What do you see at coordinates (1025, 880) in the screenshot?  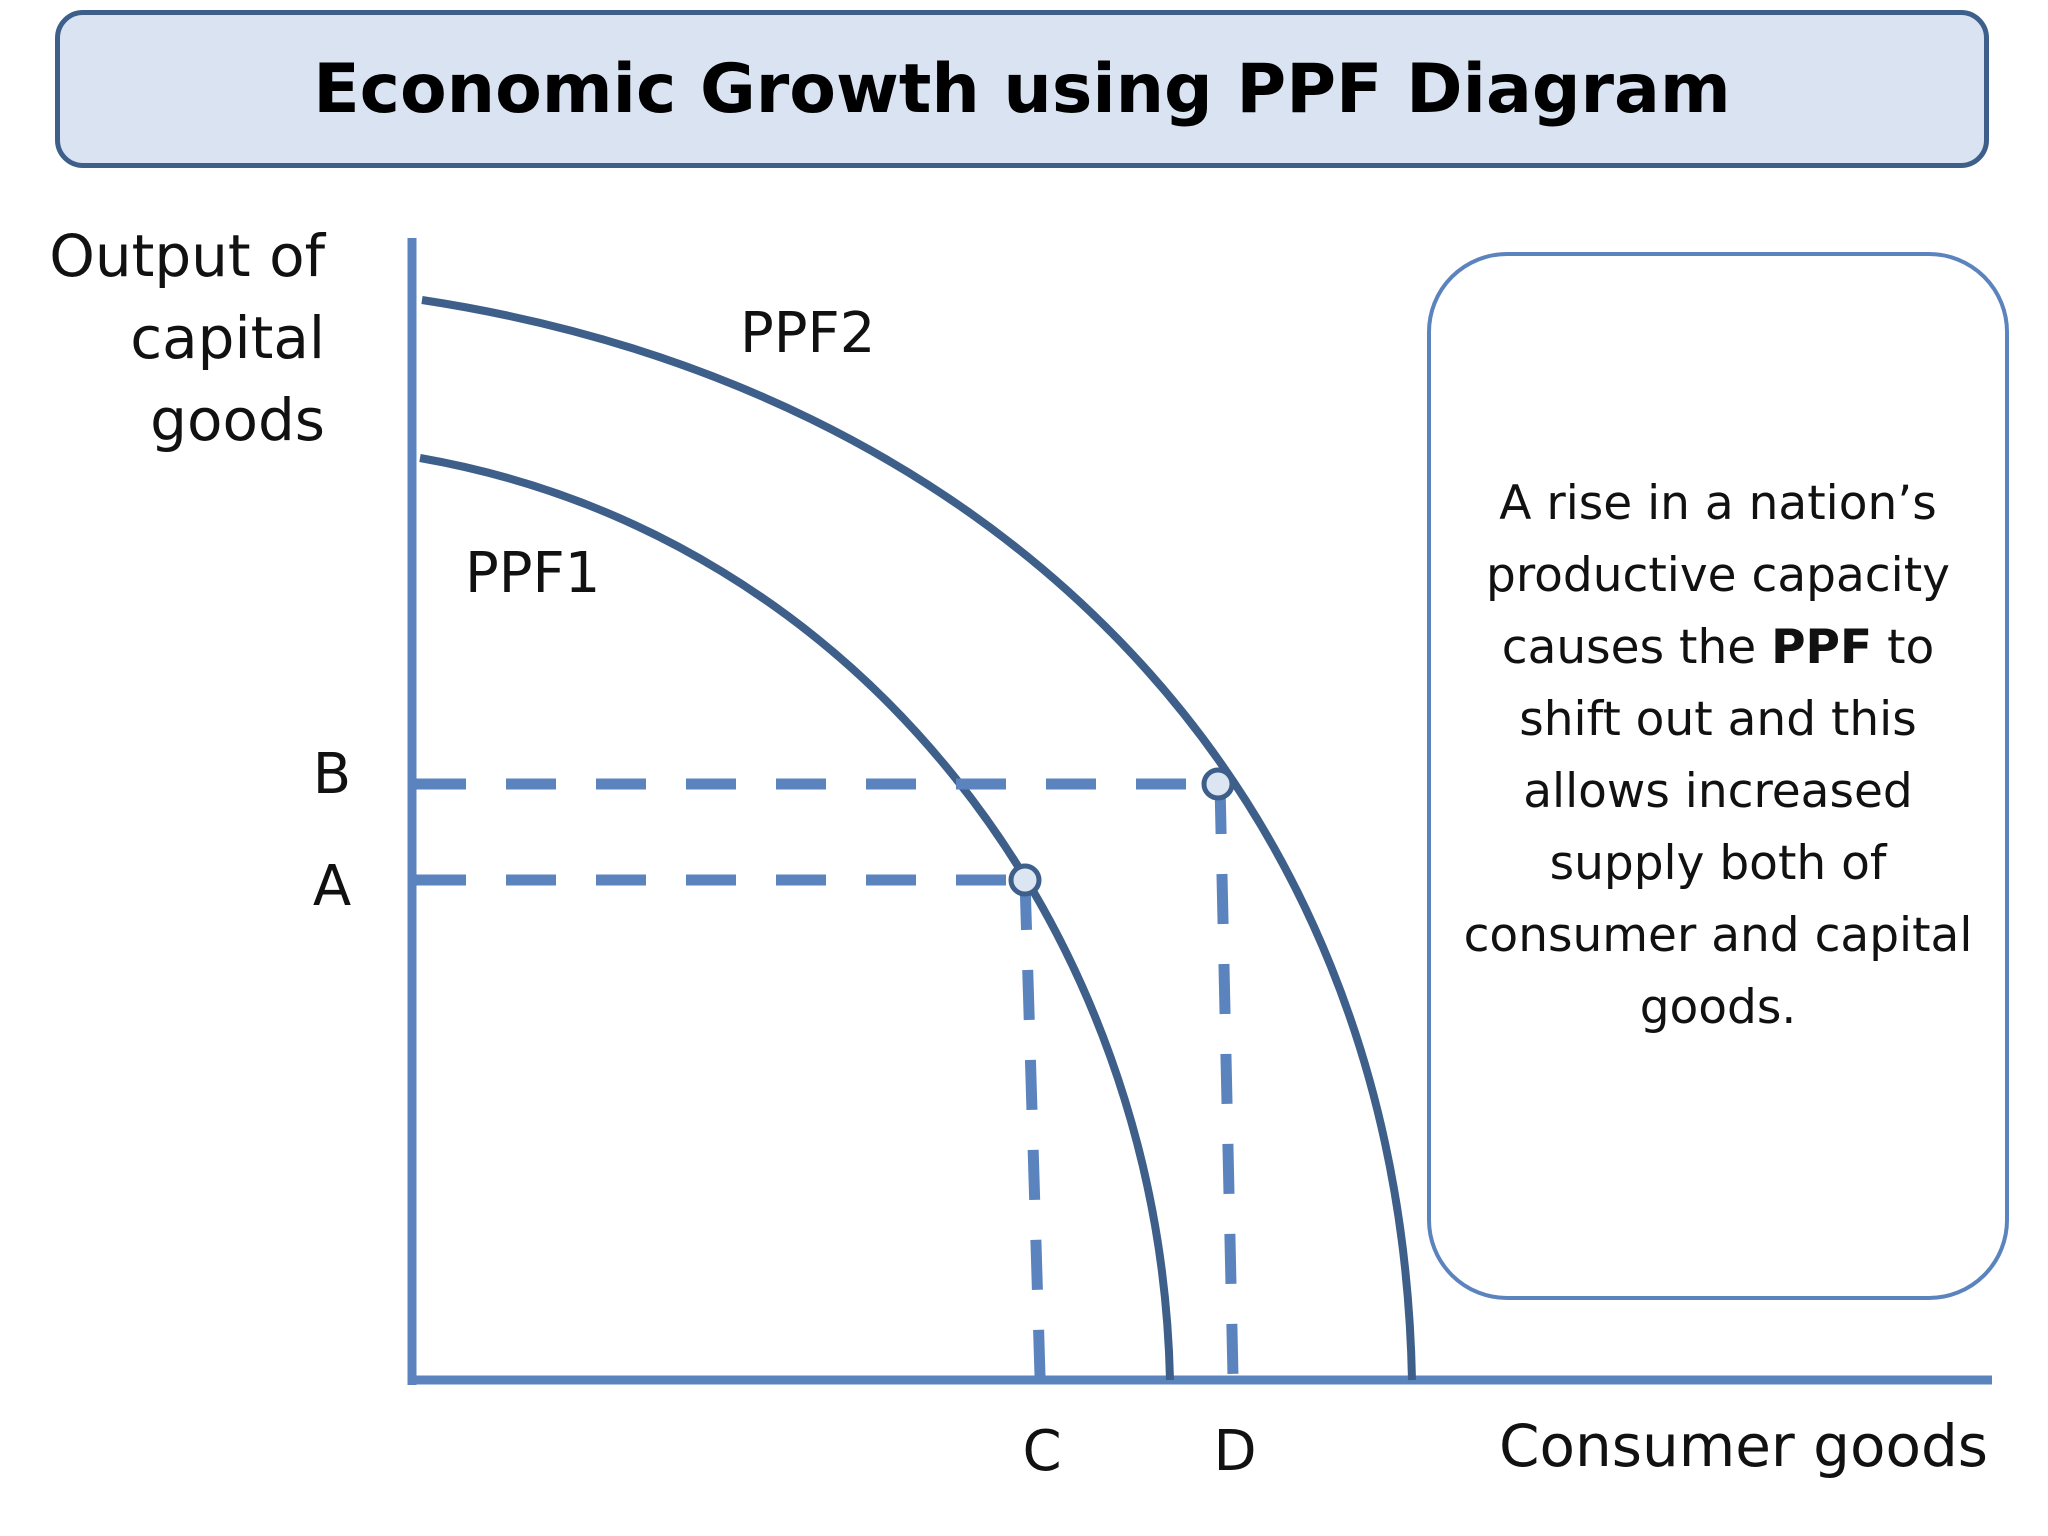 I see `point-ac` at bounding box center [1025, 880].